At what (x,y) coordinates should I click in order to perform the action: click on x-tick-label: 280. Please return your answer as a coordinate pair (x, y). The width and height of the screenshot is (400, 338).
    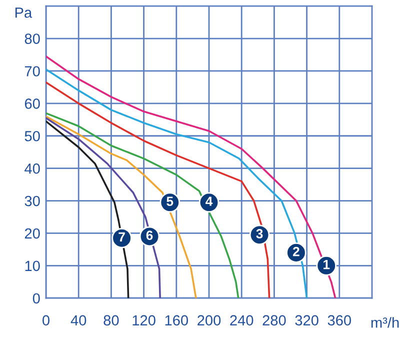
    Looking at the image, I should click on (274, 320).